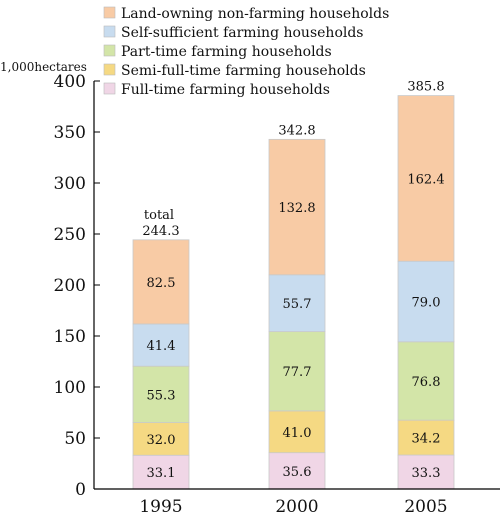 The width and height of the screenshot is (502, 514). I want to click on legend-label: Part-time farming households, so click(226, 52).